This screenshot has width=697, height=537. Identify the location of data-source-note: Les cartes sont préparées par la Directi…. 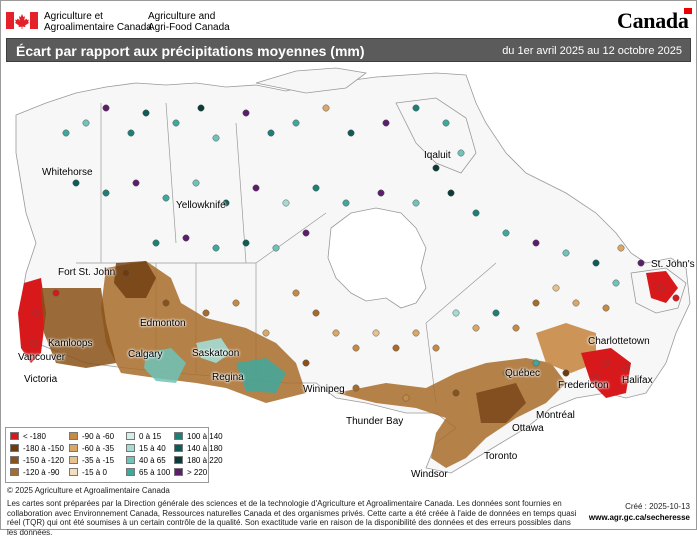
(292, 518).